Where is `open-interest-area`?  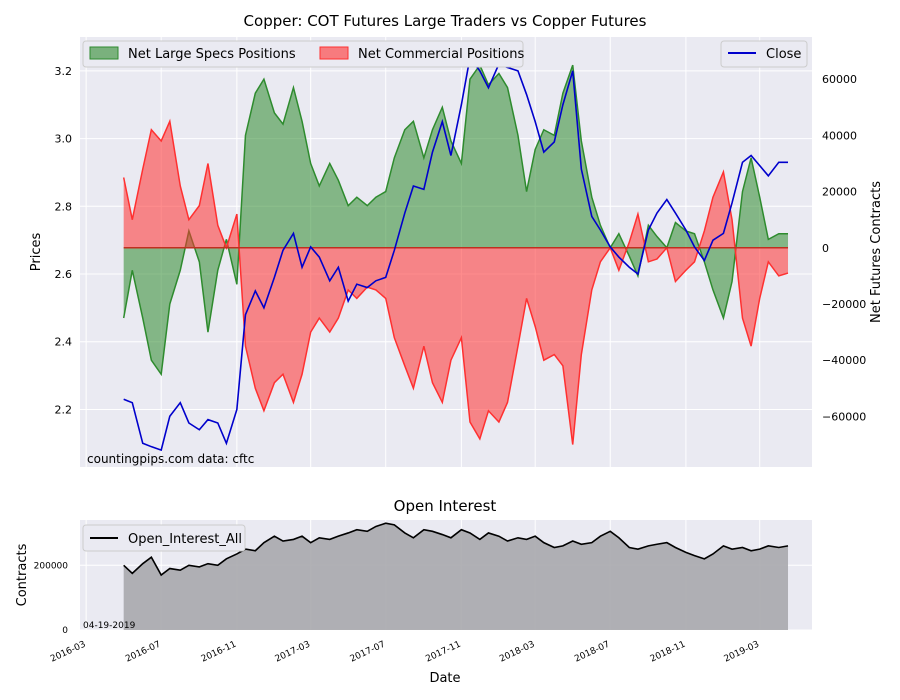 open-interest-area is located at coordinates (456, 576).